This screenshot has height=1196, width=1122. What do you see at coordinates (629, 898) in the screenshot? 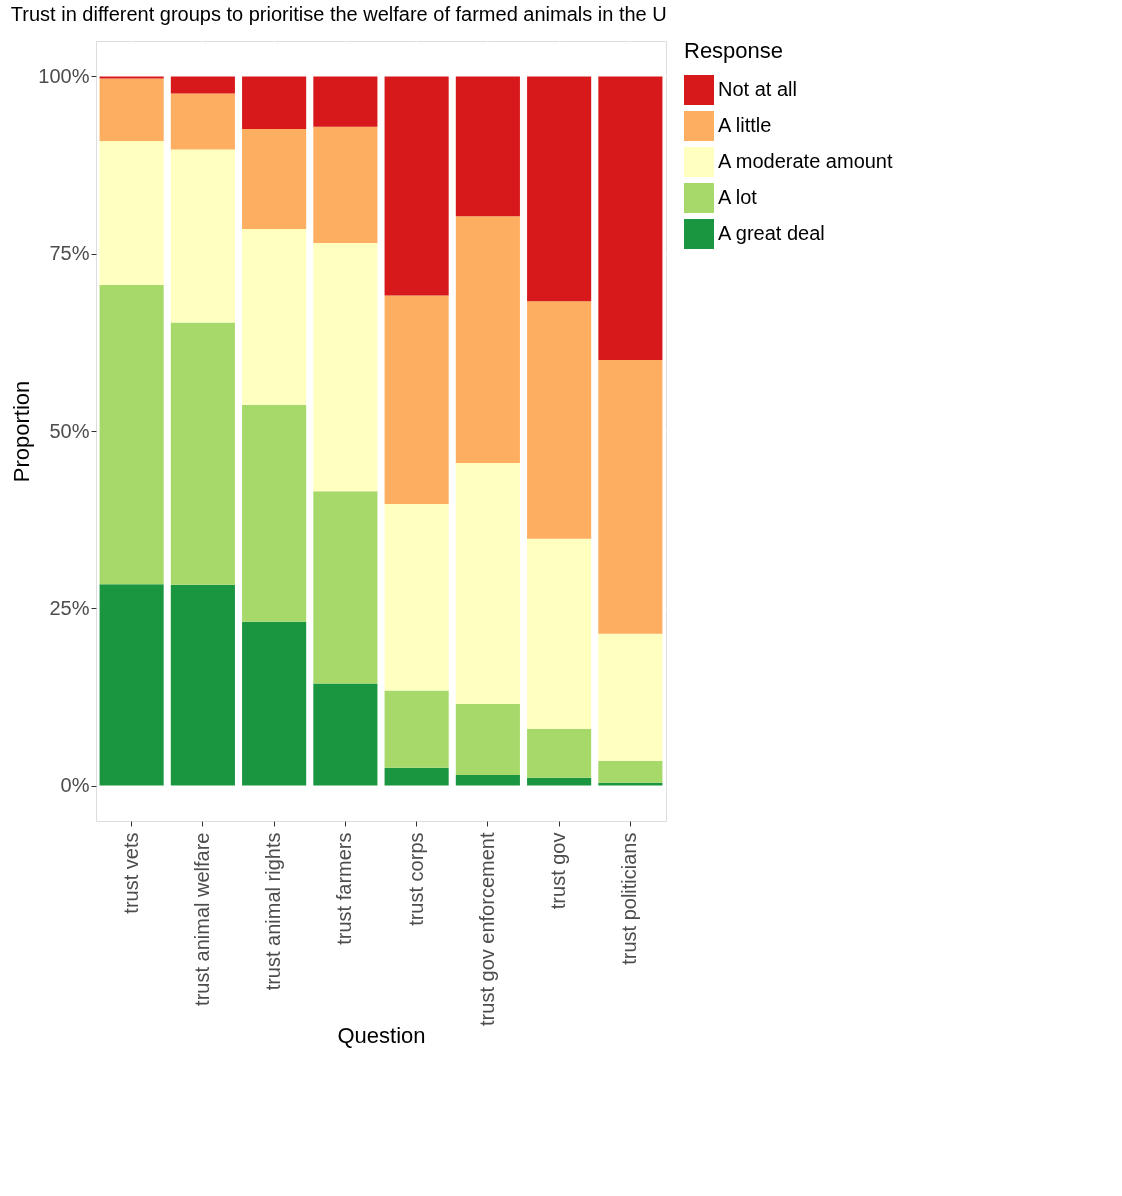
I see `x-tick-label: trust politicians` at bounding box center [629, 898].